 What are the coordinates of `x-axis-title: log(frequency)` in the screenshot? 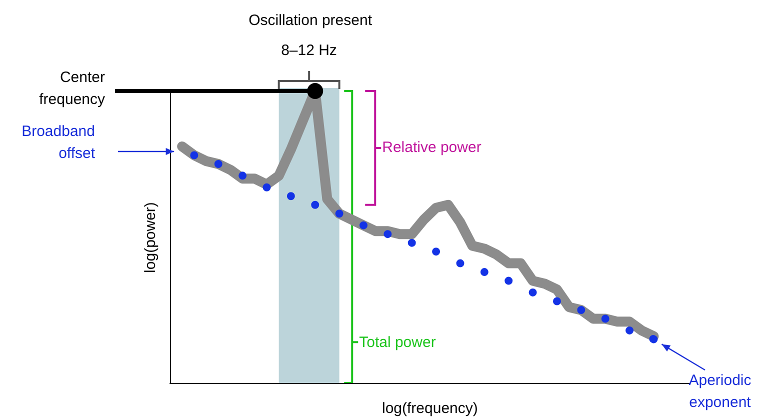 It's located at (430, 408).